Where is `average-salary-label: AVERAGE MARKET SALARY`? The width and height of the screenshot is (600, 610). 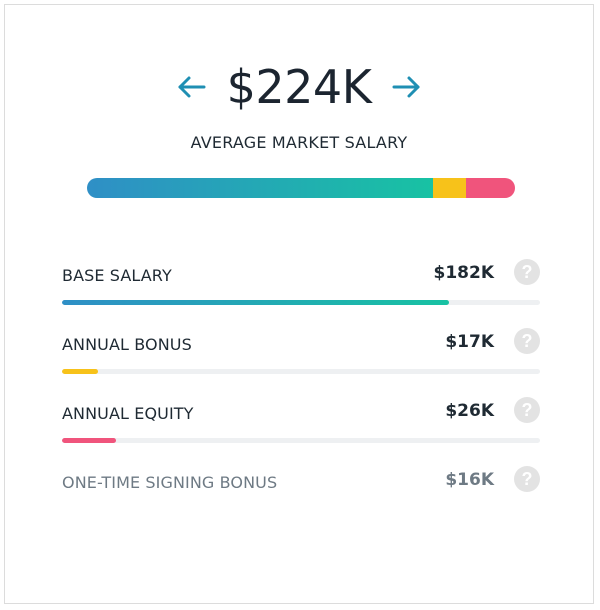 average-salary-label: AVERAGE MARKET SALARY is located at coordinates (299, 142).